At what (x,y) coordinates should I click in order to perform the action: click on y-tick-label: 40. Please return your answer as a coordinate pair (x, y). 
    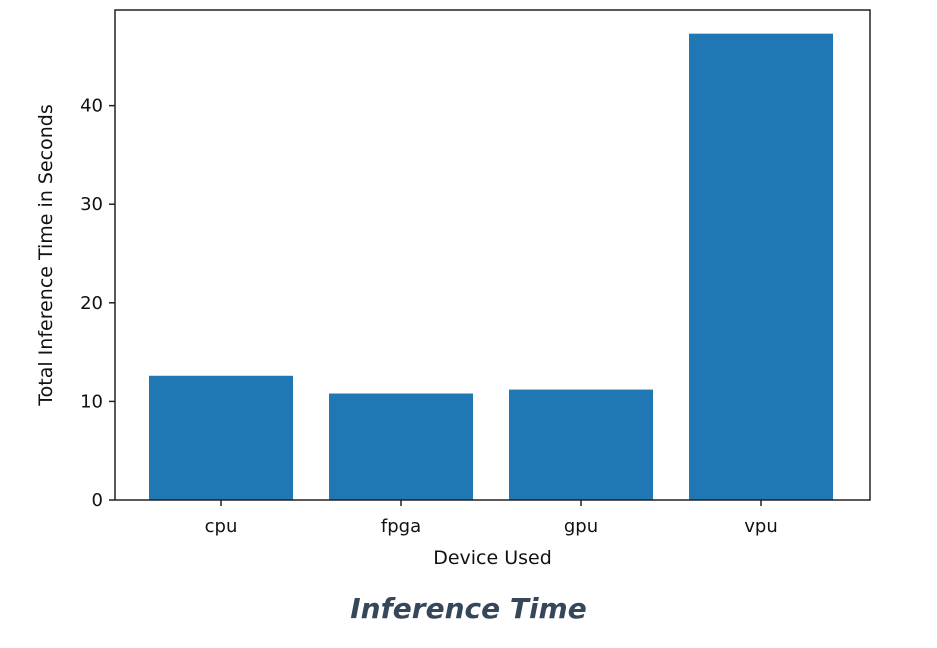
    Looking at the image, I should click on (91, 106).